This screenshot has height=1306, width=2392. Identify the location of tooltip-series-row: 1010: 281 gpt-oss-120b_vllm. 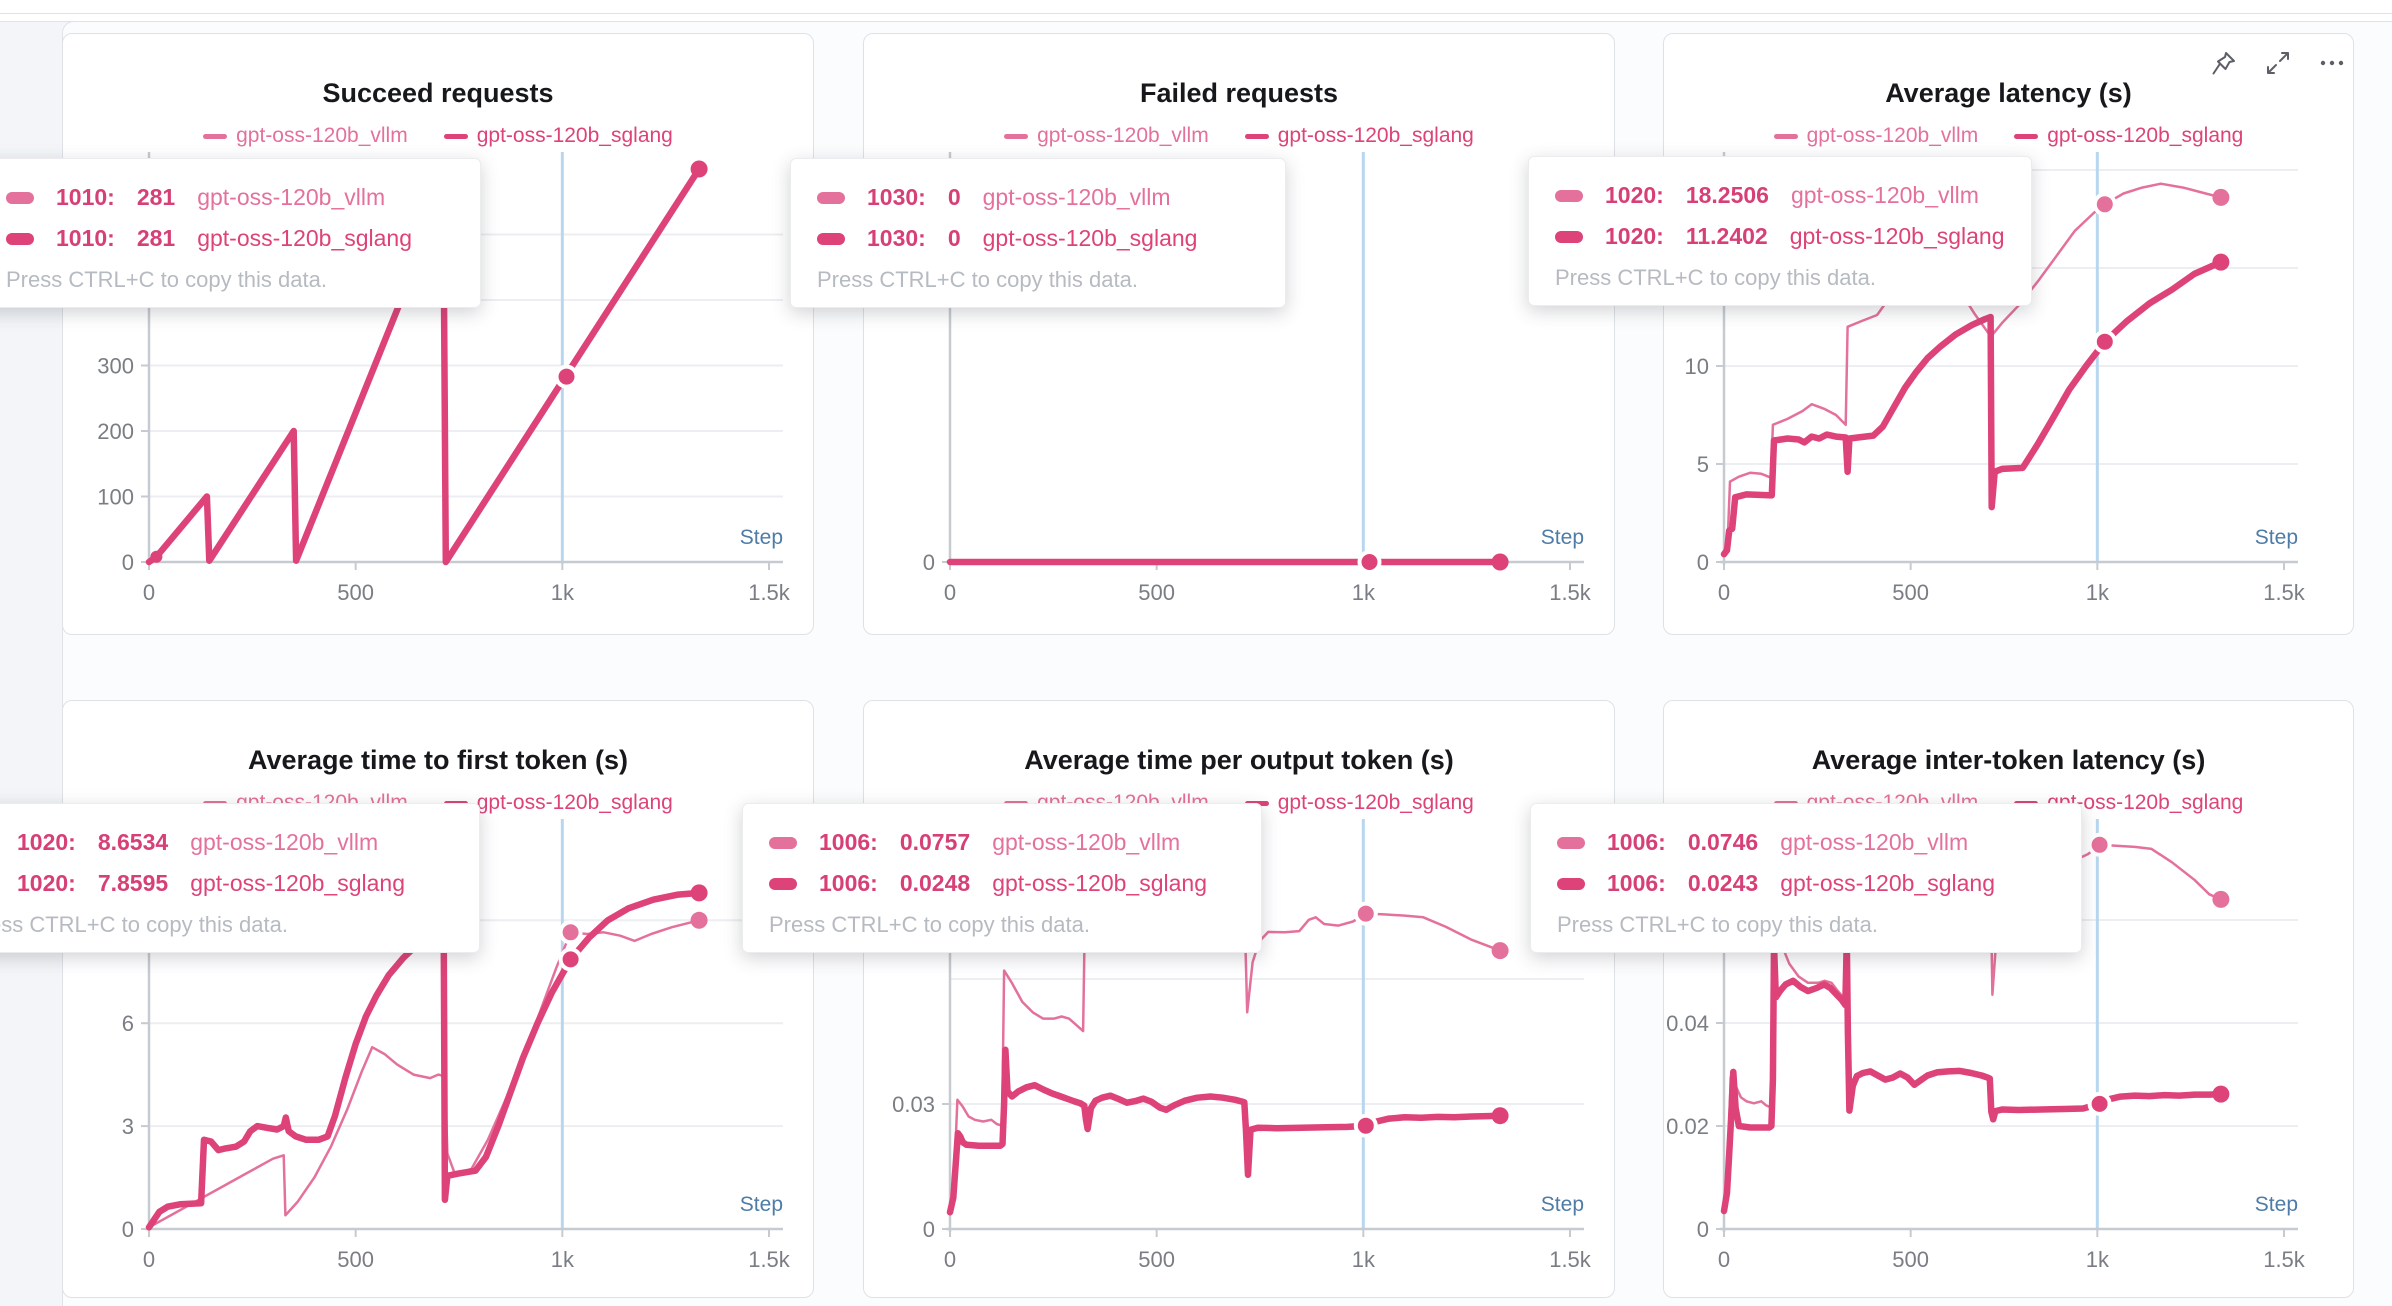
(231, 197).